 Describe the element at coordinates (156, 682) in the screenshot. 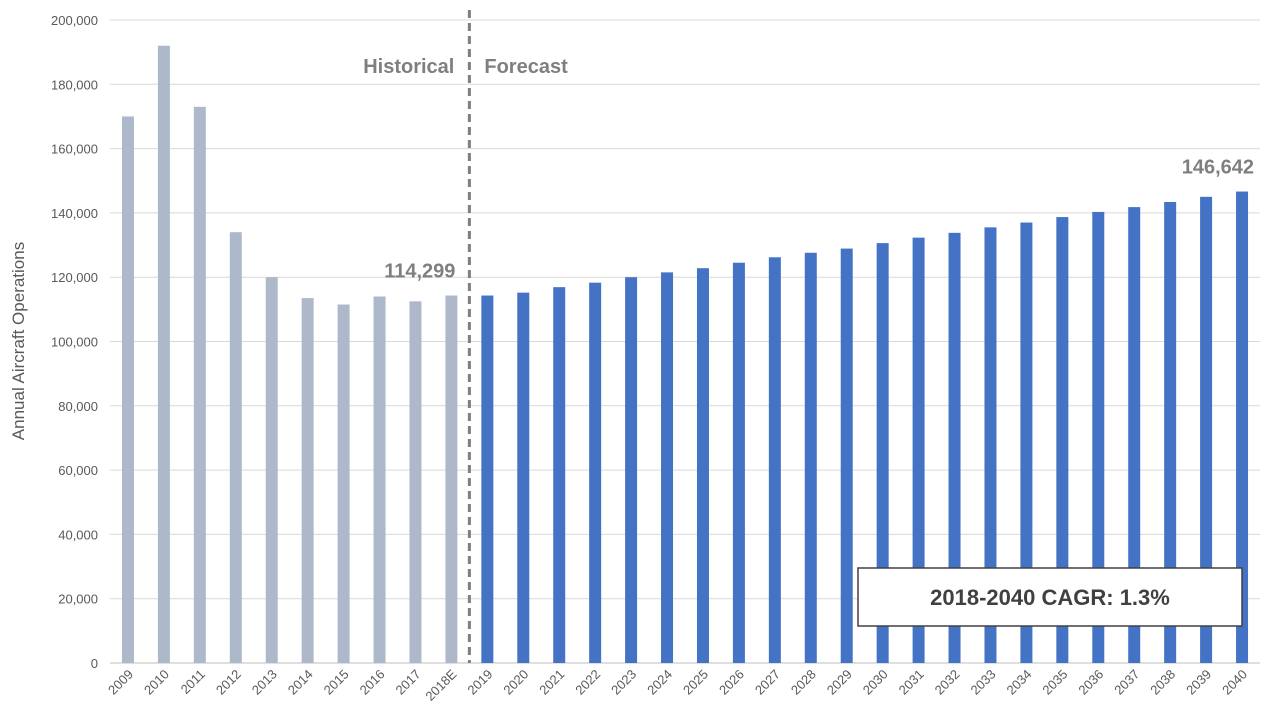

I see `x-tick-label: 2010` at that location.